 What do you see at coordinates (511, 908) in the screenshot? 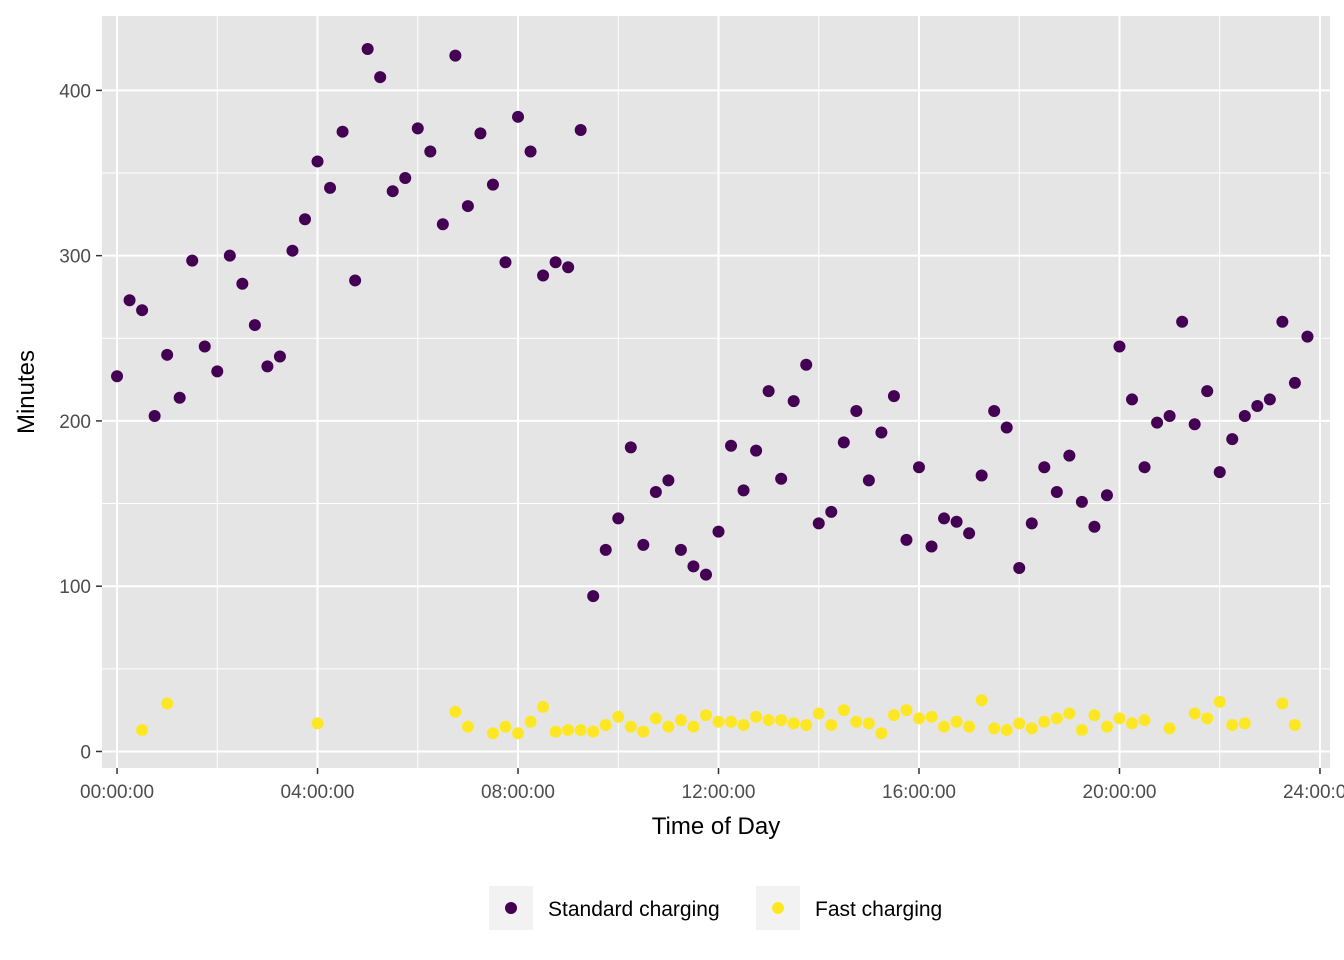
I see `legend-swatch-standard` at bounding box center [511, 908].